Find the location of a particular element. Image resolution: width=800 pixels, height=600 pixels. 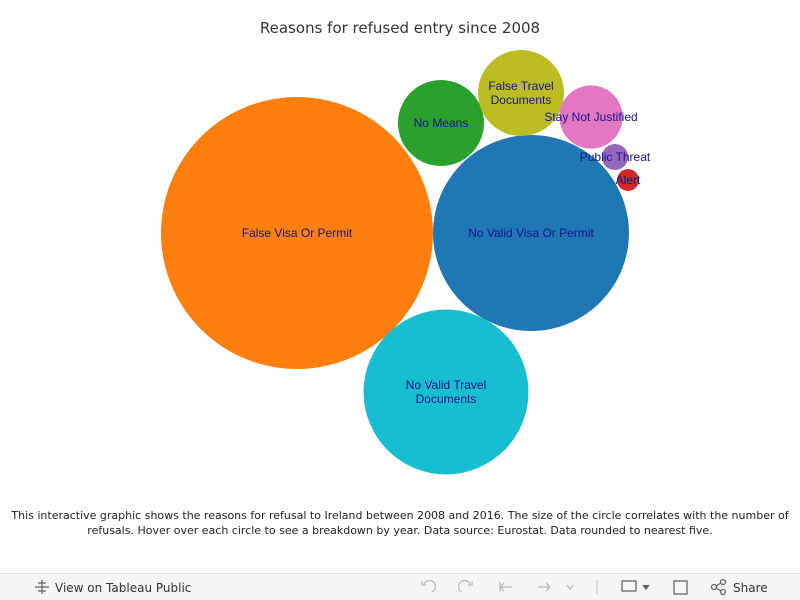

chart-title: Reasons for refused entry since 2008 is located at coordinates (400, 28).